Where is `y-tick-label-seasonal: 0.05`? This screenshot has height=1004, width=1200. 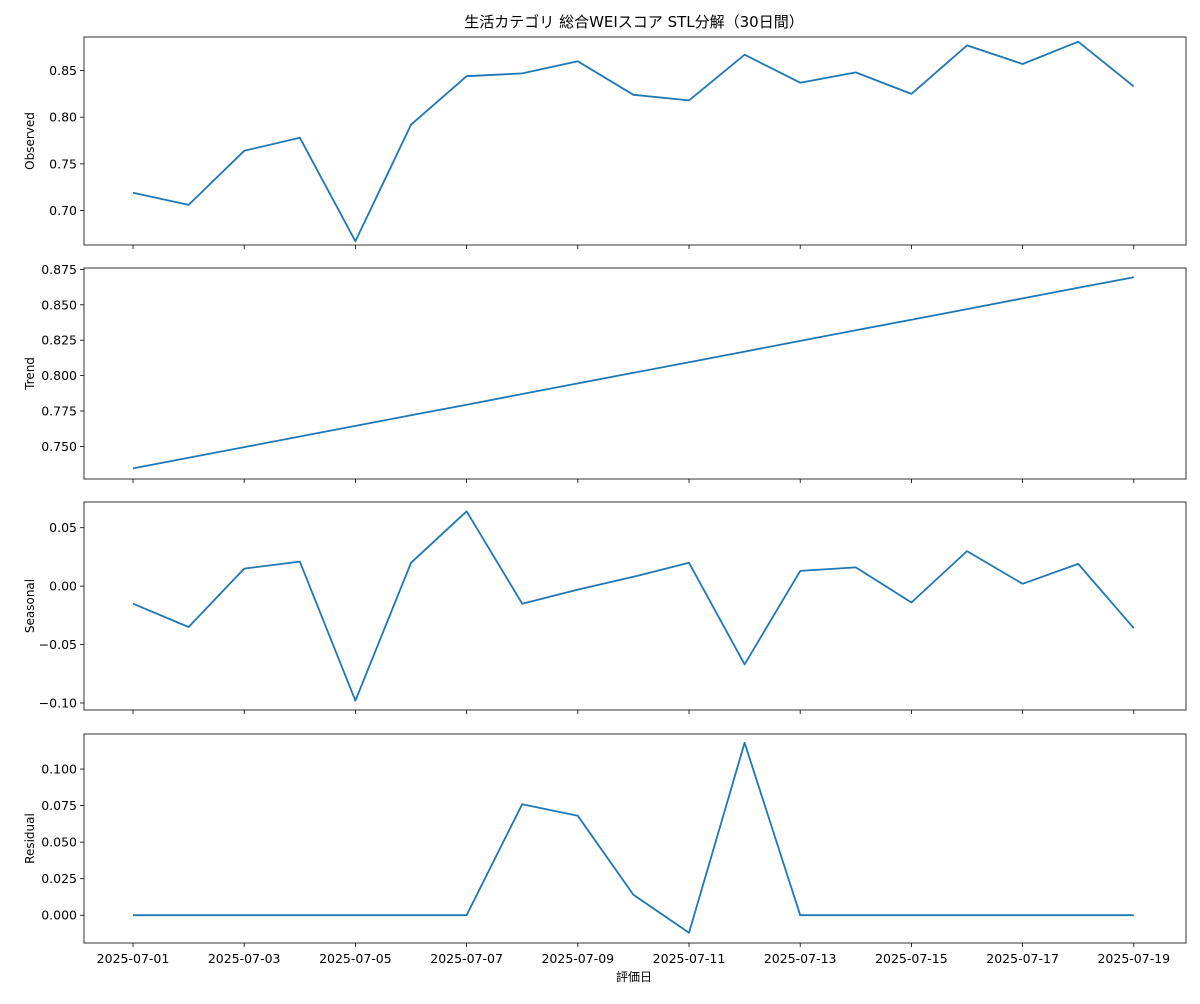
y-tick-label-seasonal: 0.05 is located at coordinates (63, 527).